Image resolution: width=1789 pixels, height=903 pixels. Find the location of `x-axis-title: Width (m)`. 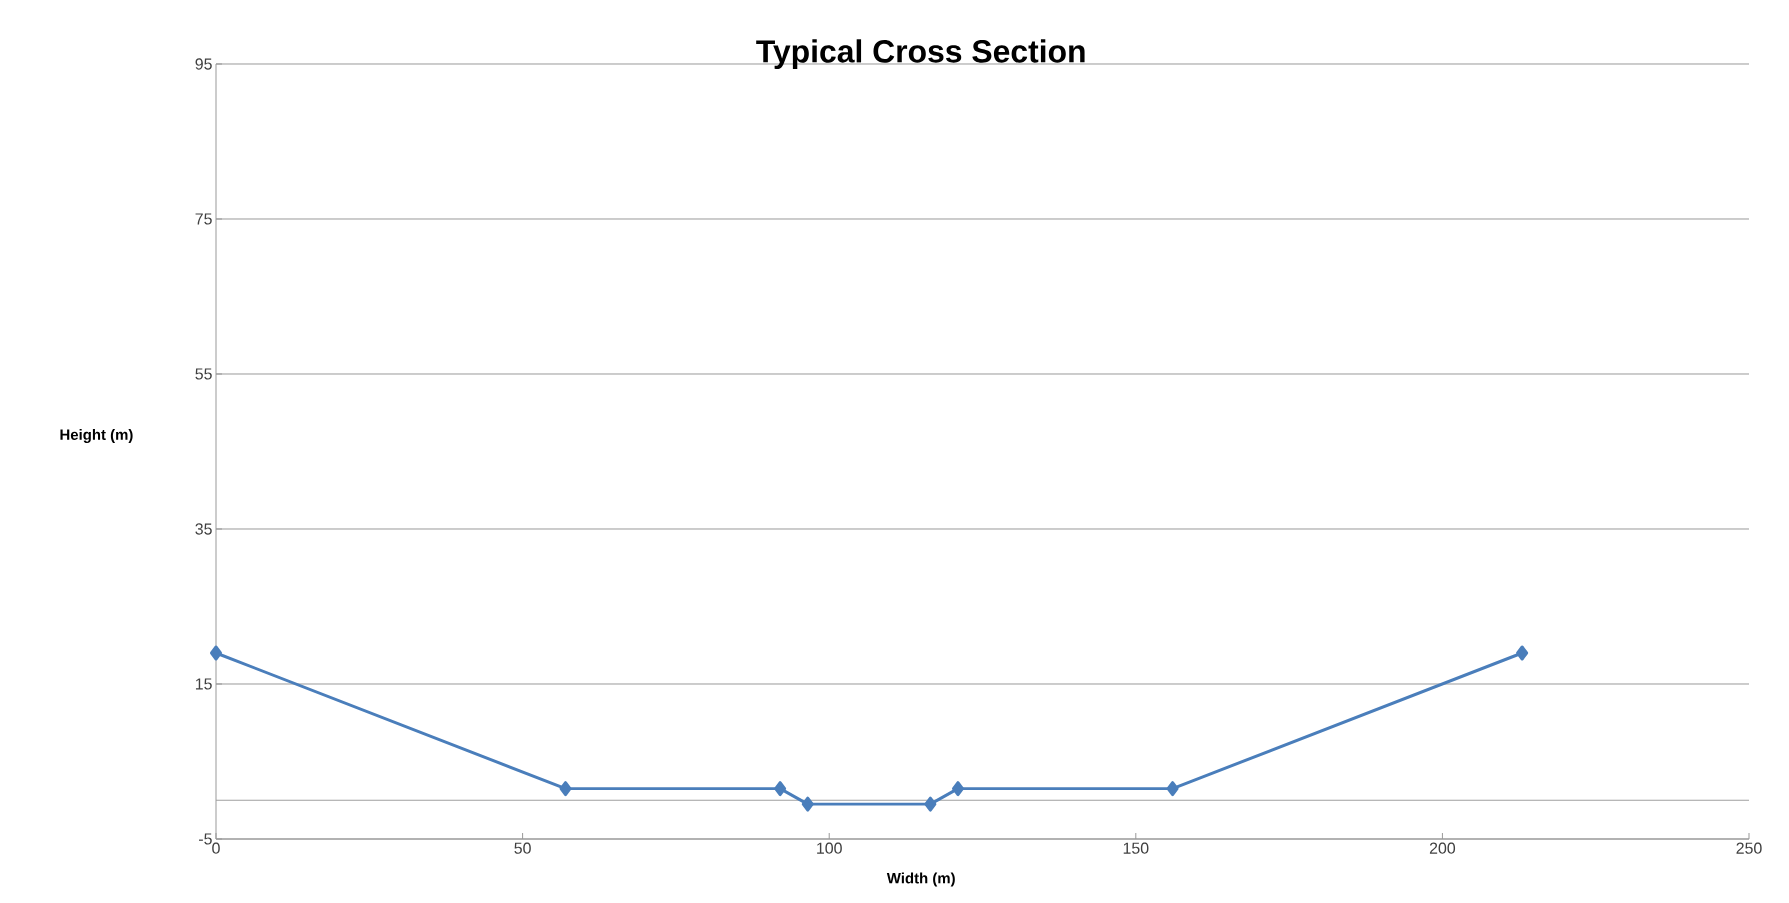

x-axis-title: Width (m) is located at coordinates (920, 879).